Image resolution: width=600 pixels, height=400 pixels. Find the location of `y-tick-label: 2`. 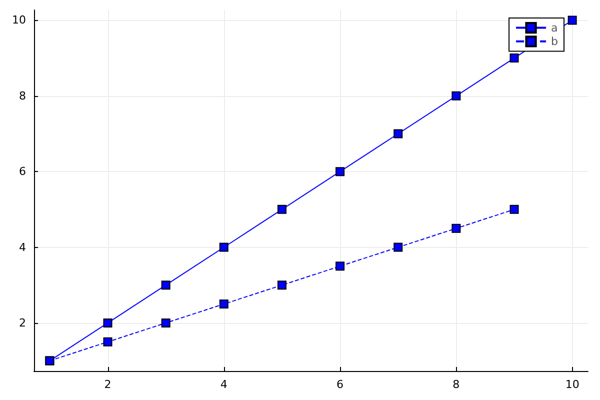

y-tick-label: 2 is located at coordinates (22, 323).